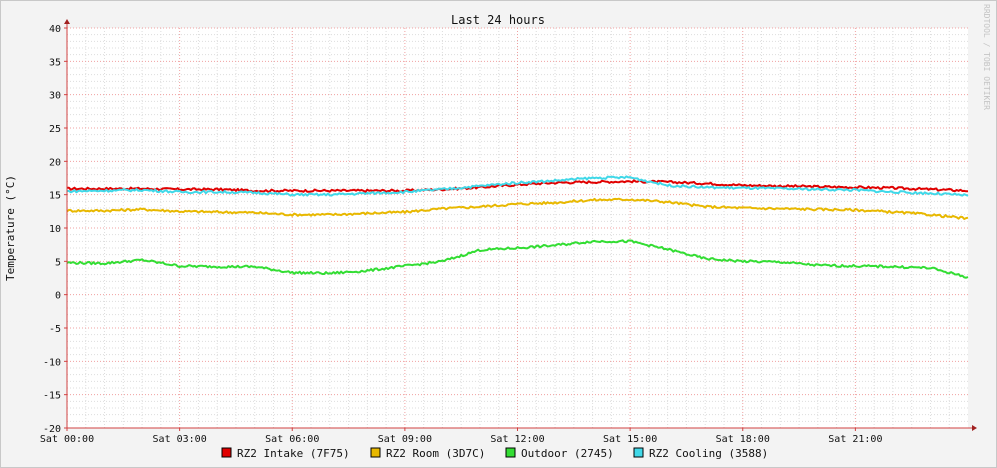 The height and width of the screenshot is (468, 997). What do you see at coordinates (405, 439) in the screenshot?
I see `x-tick-label: Sat 09:00` at bounding box center [405, 439].